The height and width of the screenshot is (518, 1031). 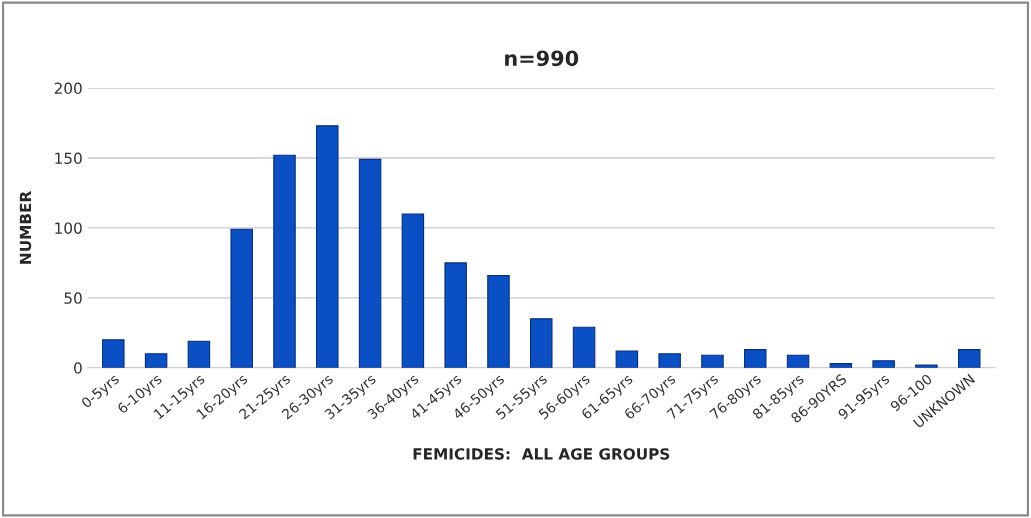 I want to click on y-tick-label: 200, so click(x=68, y=88).